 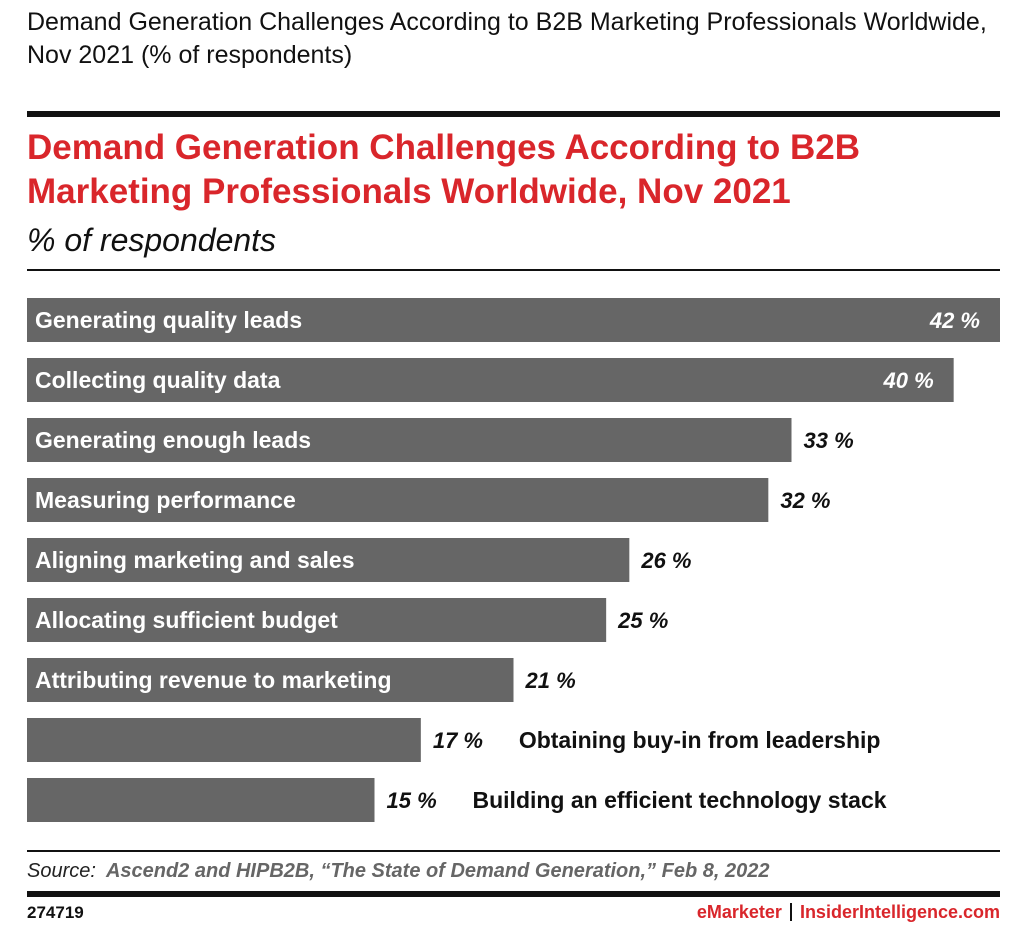 What do you see at coordinates (954, 320) in the screenshot?
I see `value-label: 42 %` at bounding box center [954, 320].